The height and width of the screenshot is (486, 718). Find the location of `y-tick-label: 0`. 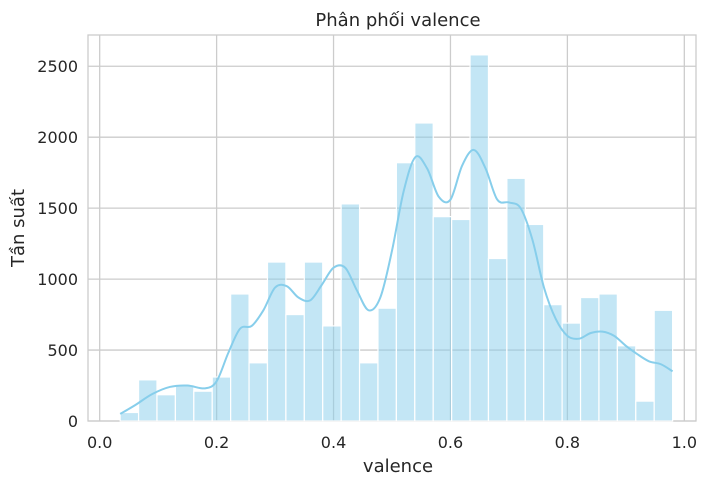

y-tick-label: 0 is located at coordinates (73, 421).